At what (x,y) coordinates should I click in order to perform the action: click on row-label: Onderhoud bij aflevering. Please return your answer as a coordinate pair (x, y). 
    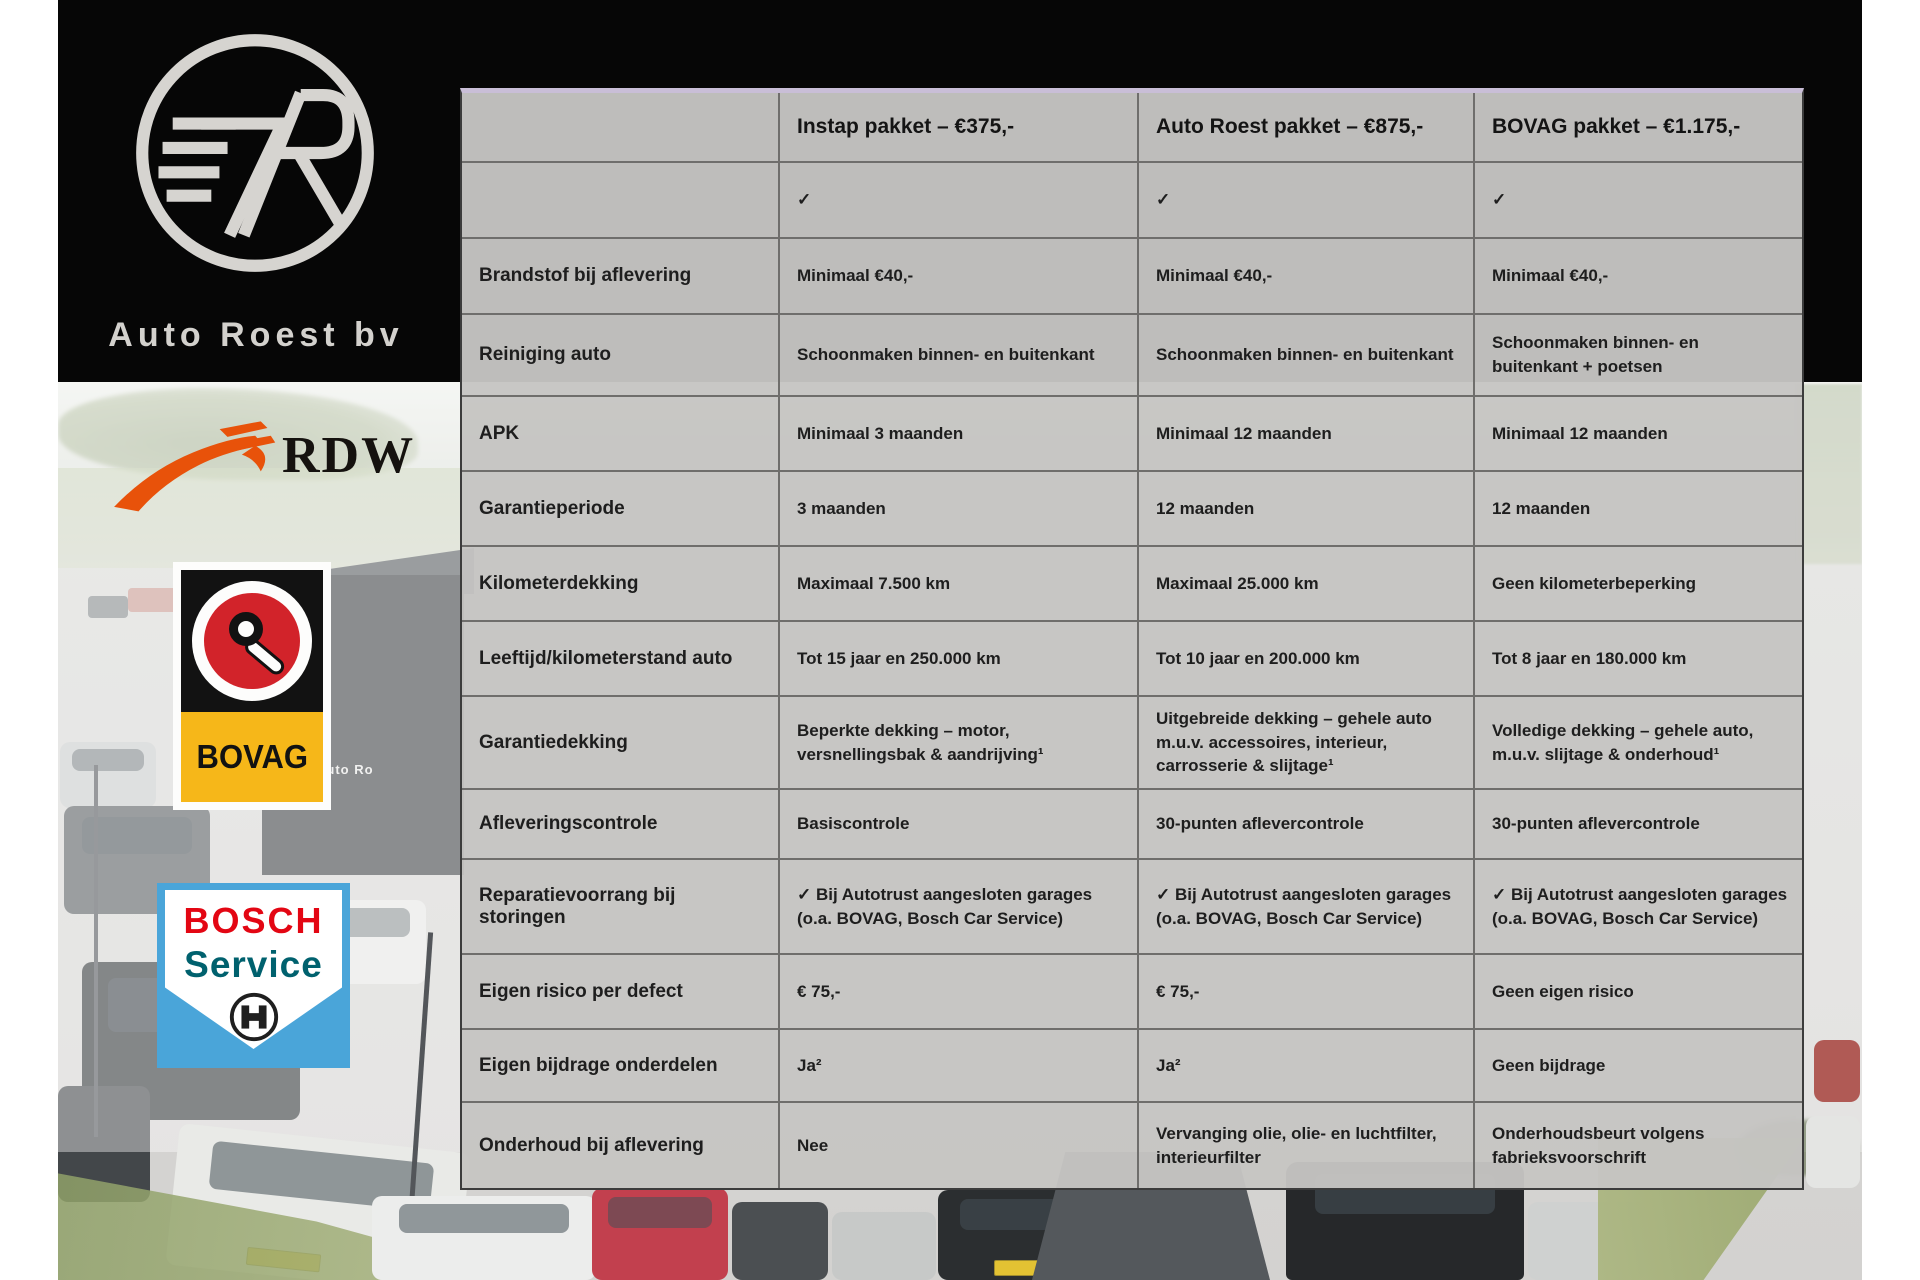
    Looking at the image, I should click on (621, 1145).